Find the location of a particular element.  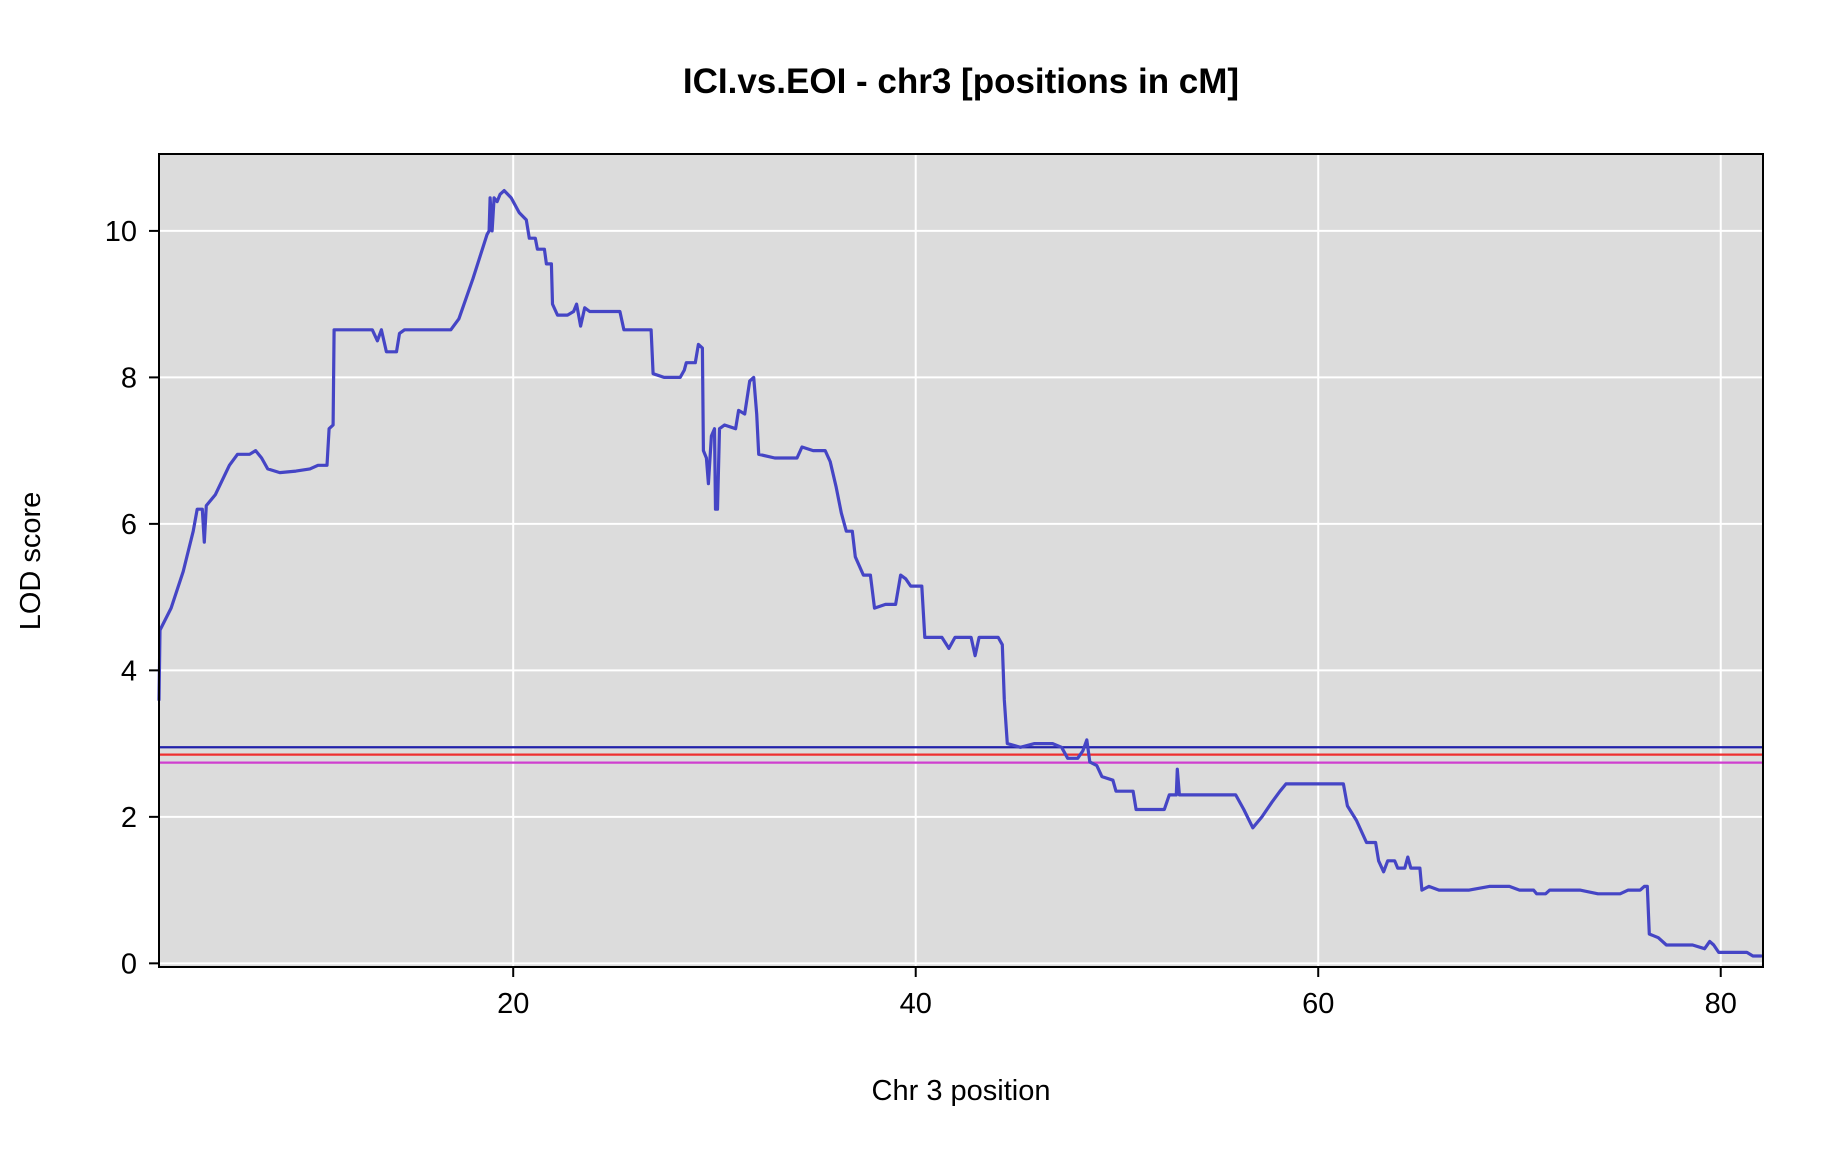

x-tick-label-40: 40 is located at coordinates (916, 1004).